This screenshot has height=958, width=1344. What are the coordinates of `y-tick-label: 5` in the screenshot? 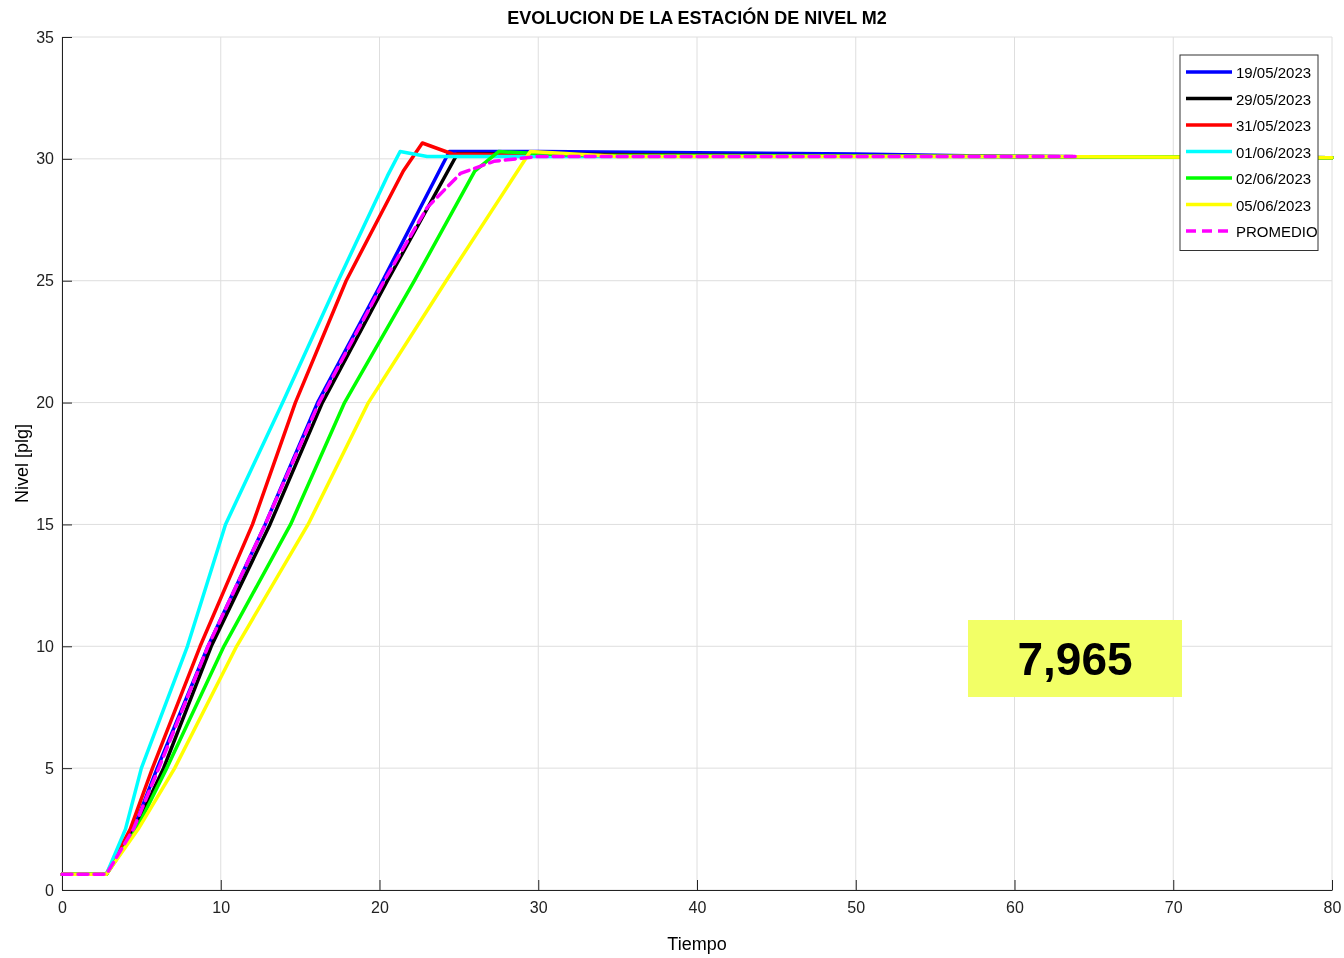 It's located at (50, 768).